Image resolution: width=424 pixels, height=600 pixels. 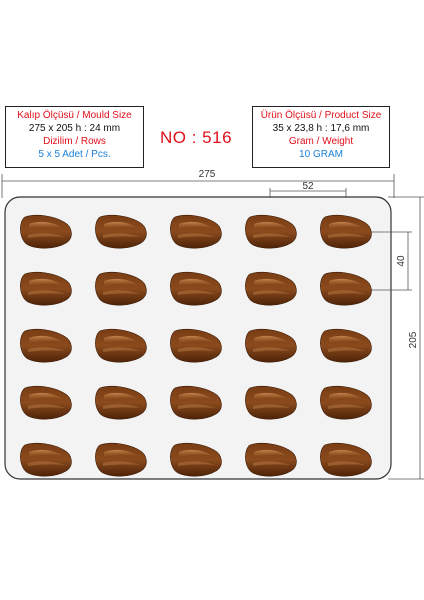 What do you see at coordinates (321, 115) in the screenshot?
I see `product-size-label: Ürün Ölçüsü / Product Size` at bounding box center [321, 115].